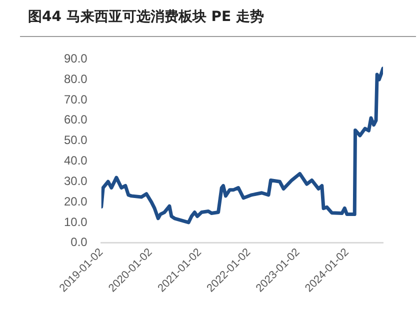 Image resolution: width=419 pixels, height=331 pixels. I want to click on y-tick-label: 80.0, so click(76, 79).